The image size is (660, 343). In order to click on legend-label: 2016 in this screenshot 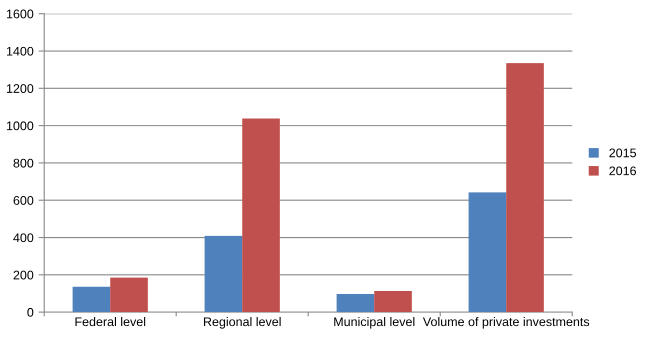, I will do `click(622, 171)`.